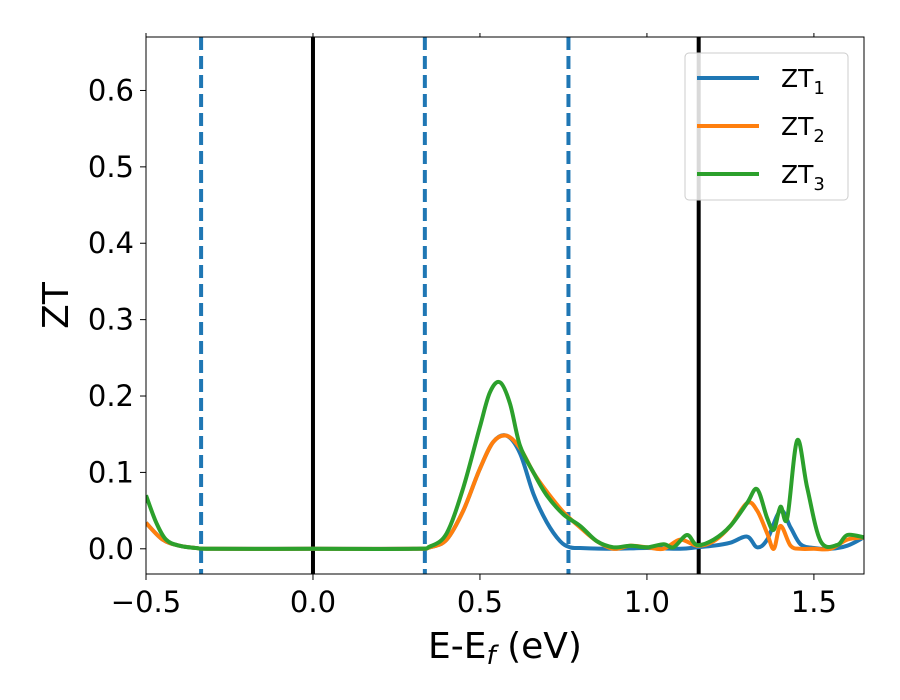 Image resolution: width=900 pixels, height=700 pixels. What do you see at coordinates (505, 648) in the screenshot?
I see `x-axis-label: E-Ef (eV)` at bounding box center [505, 648].